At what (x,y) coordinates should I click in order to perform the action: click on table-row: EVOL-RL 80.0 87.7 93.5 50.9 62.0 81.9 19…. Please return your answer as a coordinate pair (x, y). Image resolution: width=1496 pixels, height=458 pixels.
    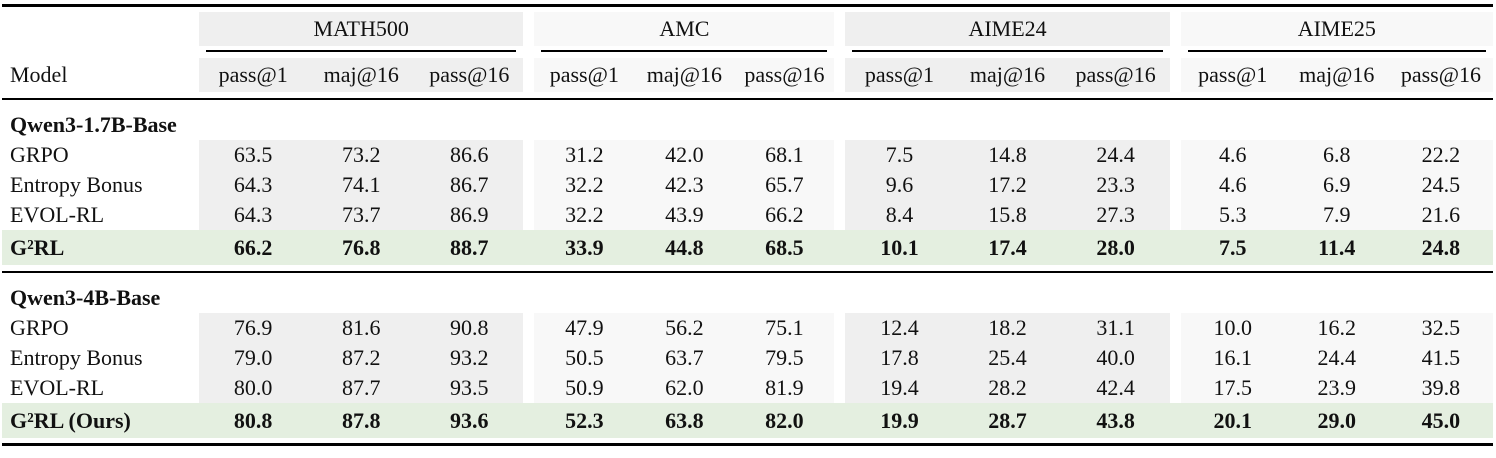
    Looking at the image, I should click on (747, 387).